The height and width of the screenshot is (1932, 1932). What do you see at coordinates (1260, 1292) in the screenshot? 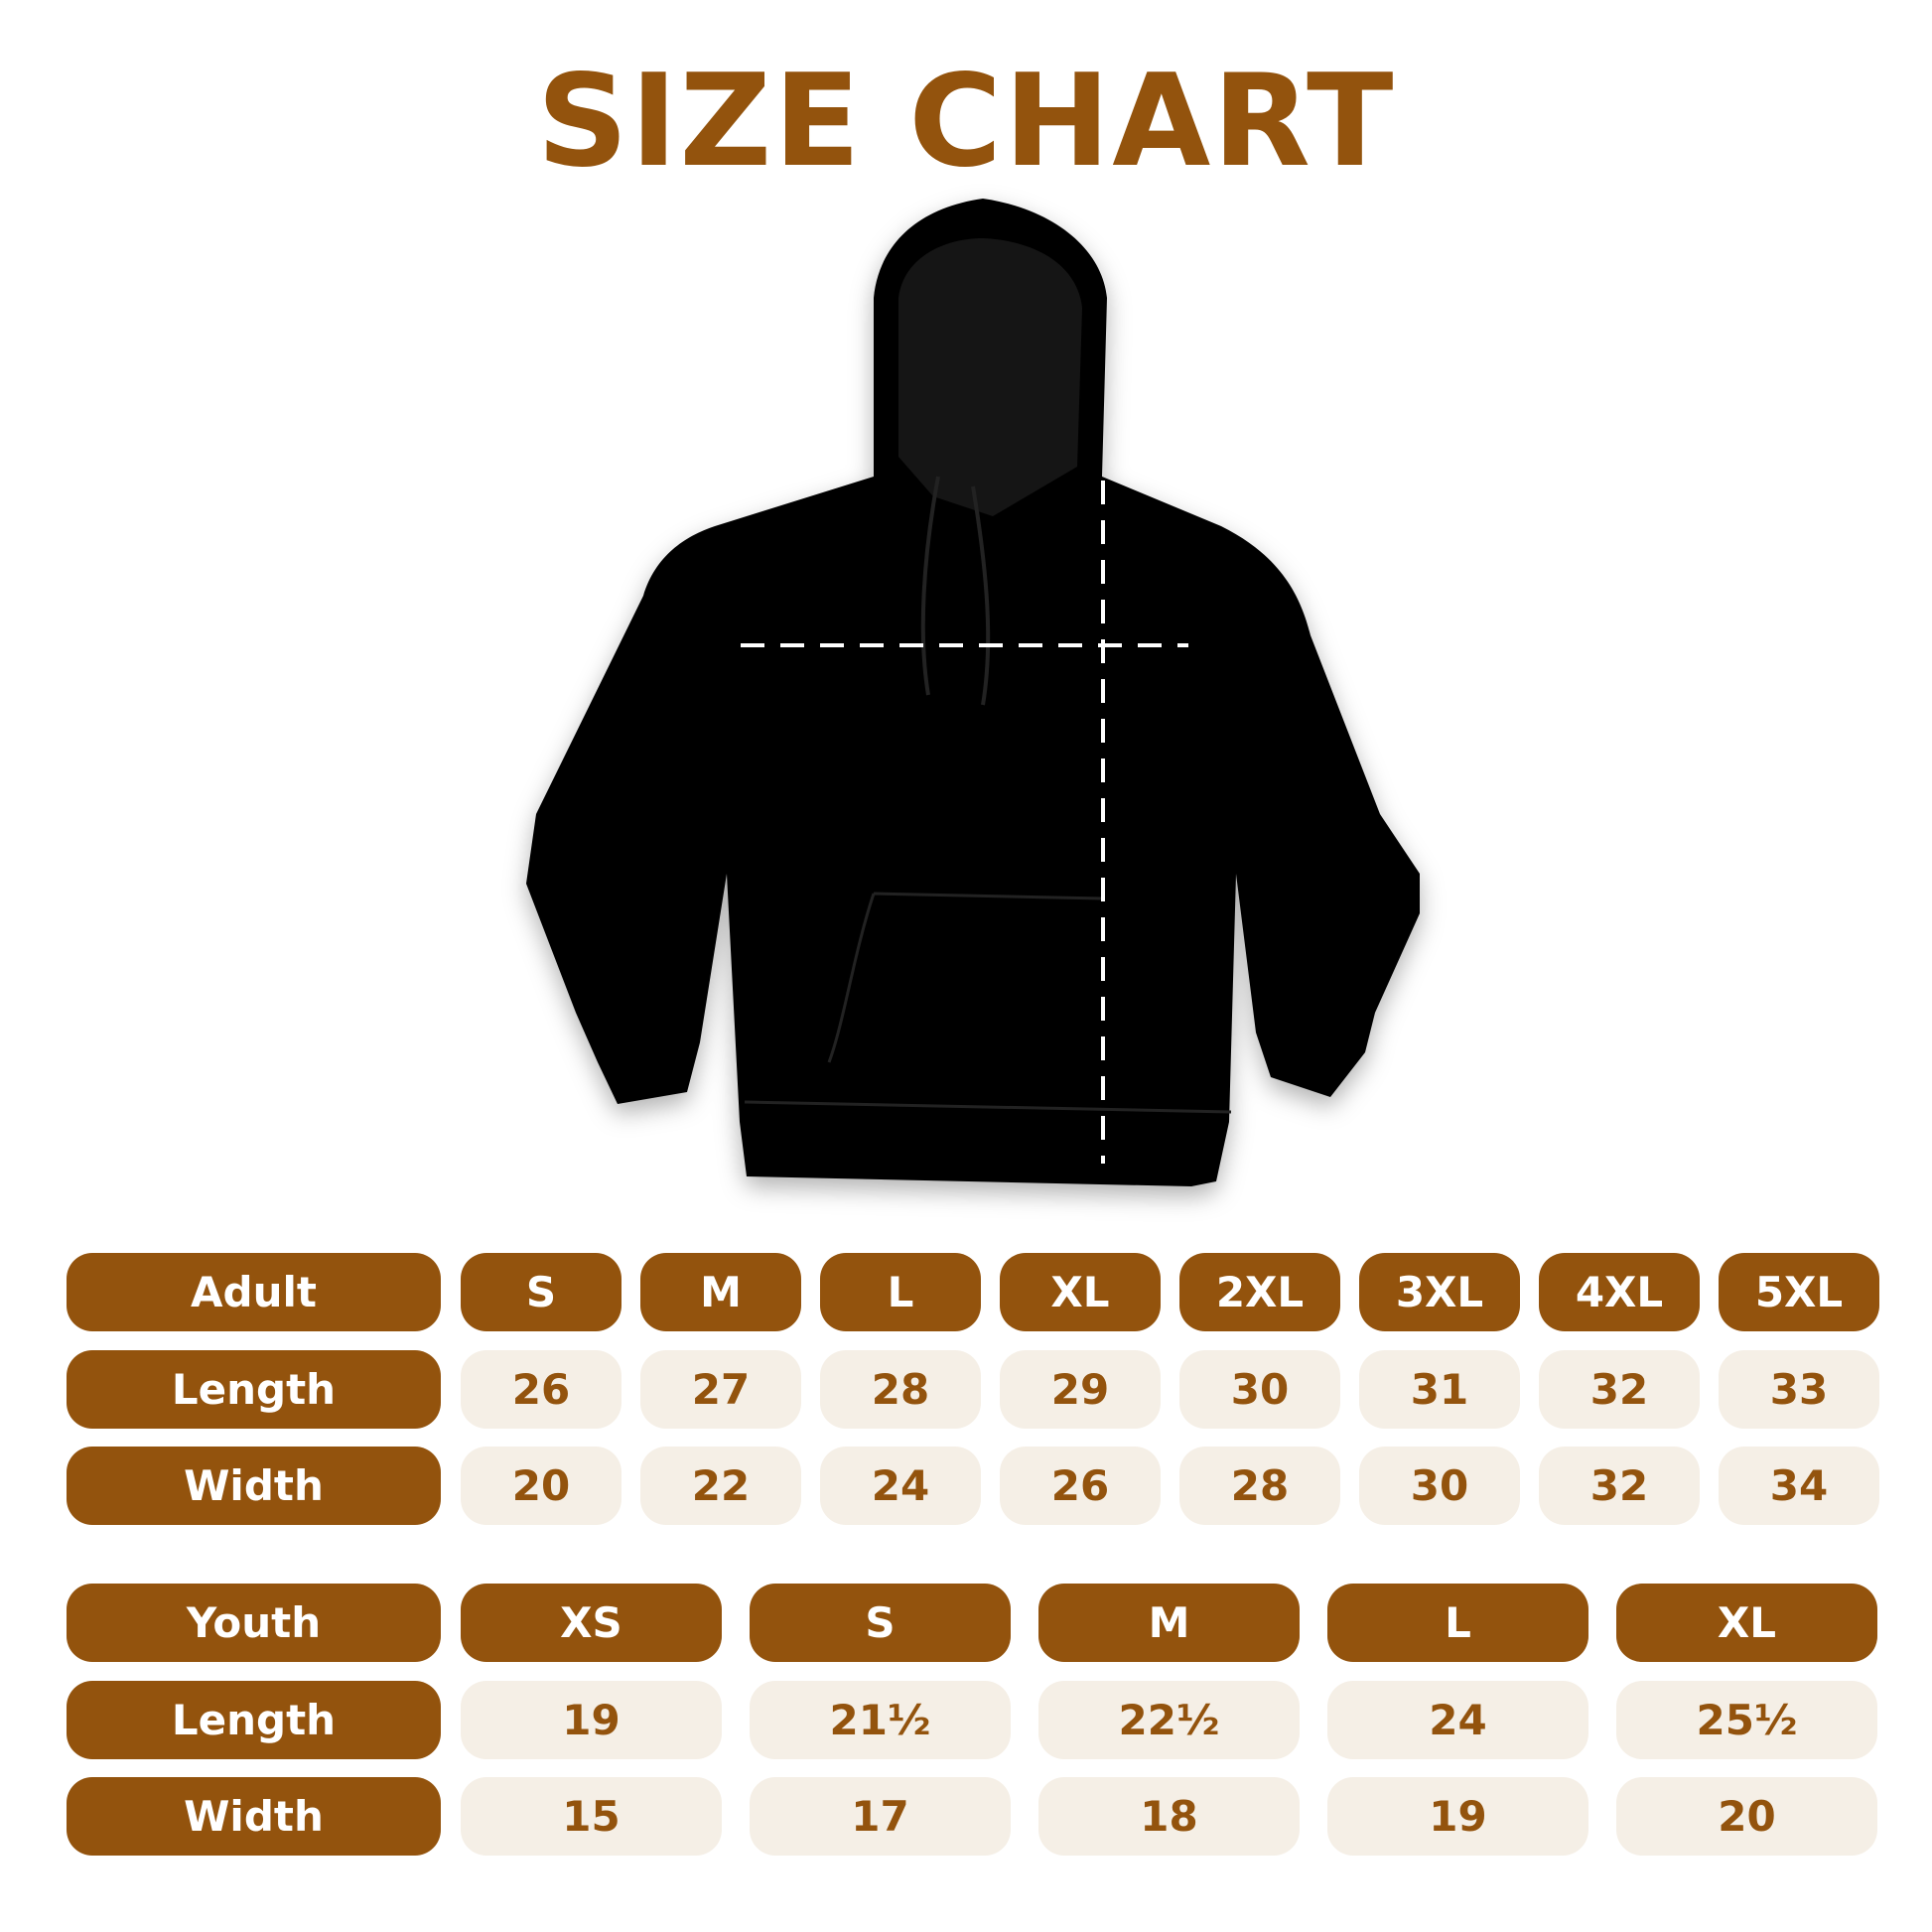
I see `adult-size-header: 2XL` at bounding box center [1260, 1292].